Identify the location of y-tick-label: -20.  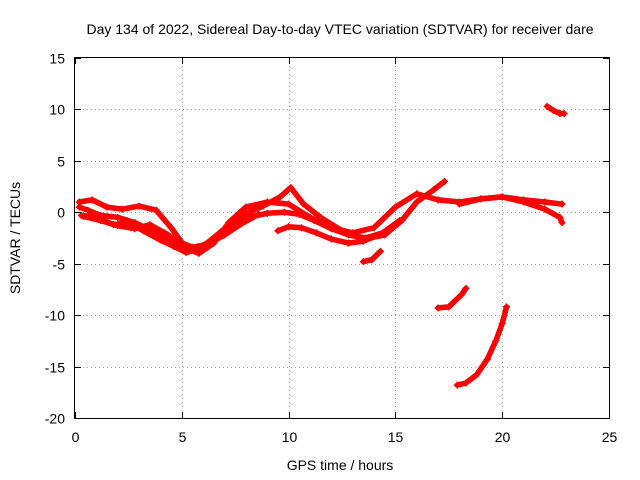
(55, 419).